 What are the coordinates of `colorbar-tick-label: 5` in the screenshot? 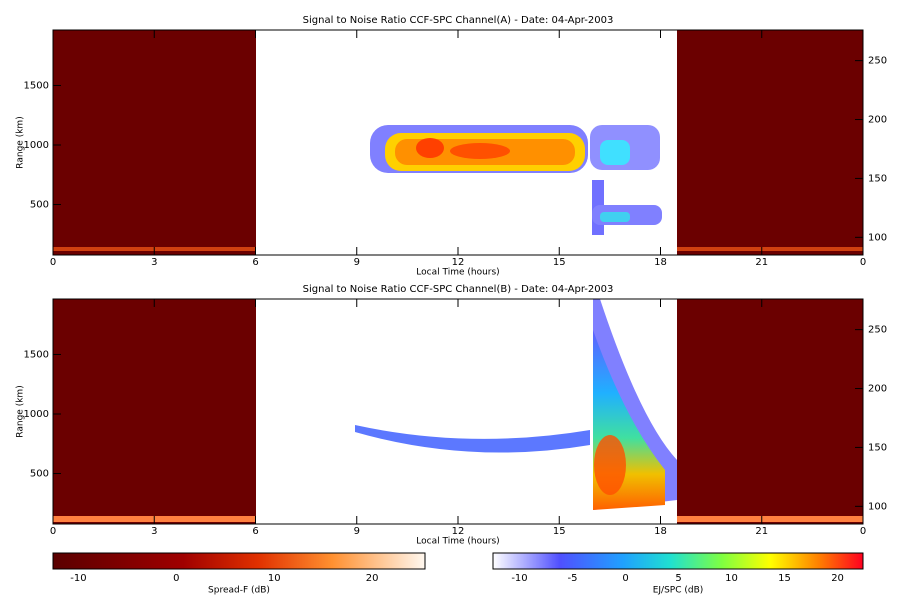 It's located at (678, 578).